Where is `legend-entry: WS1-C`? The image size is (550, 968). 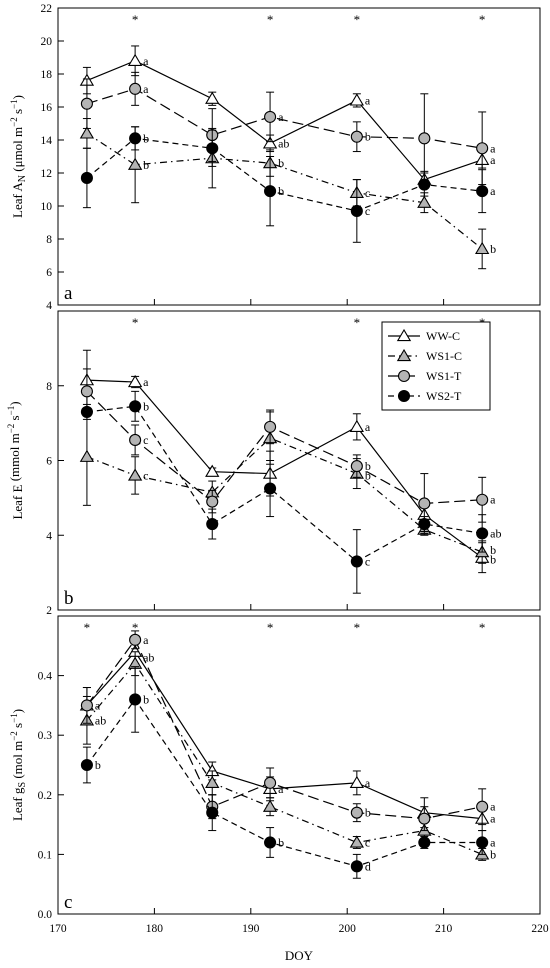 legend-entry: WS1-C is located at coordinates (425, 355).